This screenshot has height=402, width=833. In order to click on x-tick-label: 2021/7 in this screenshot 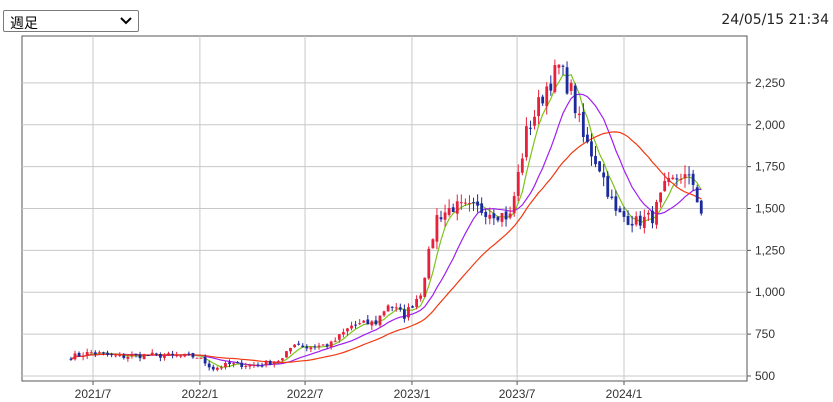, I will do `click(93, 394)`.